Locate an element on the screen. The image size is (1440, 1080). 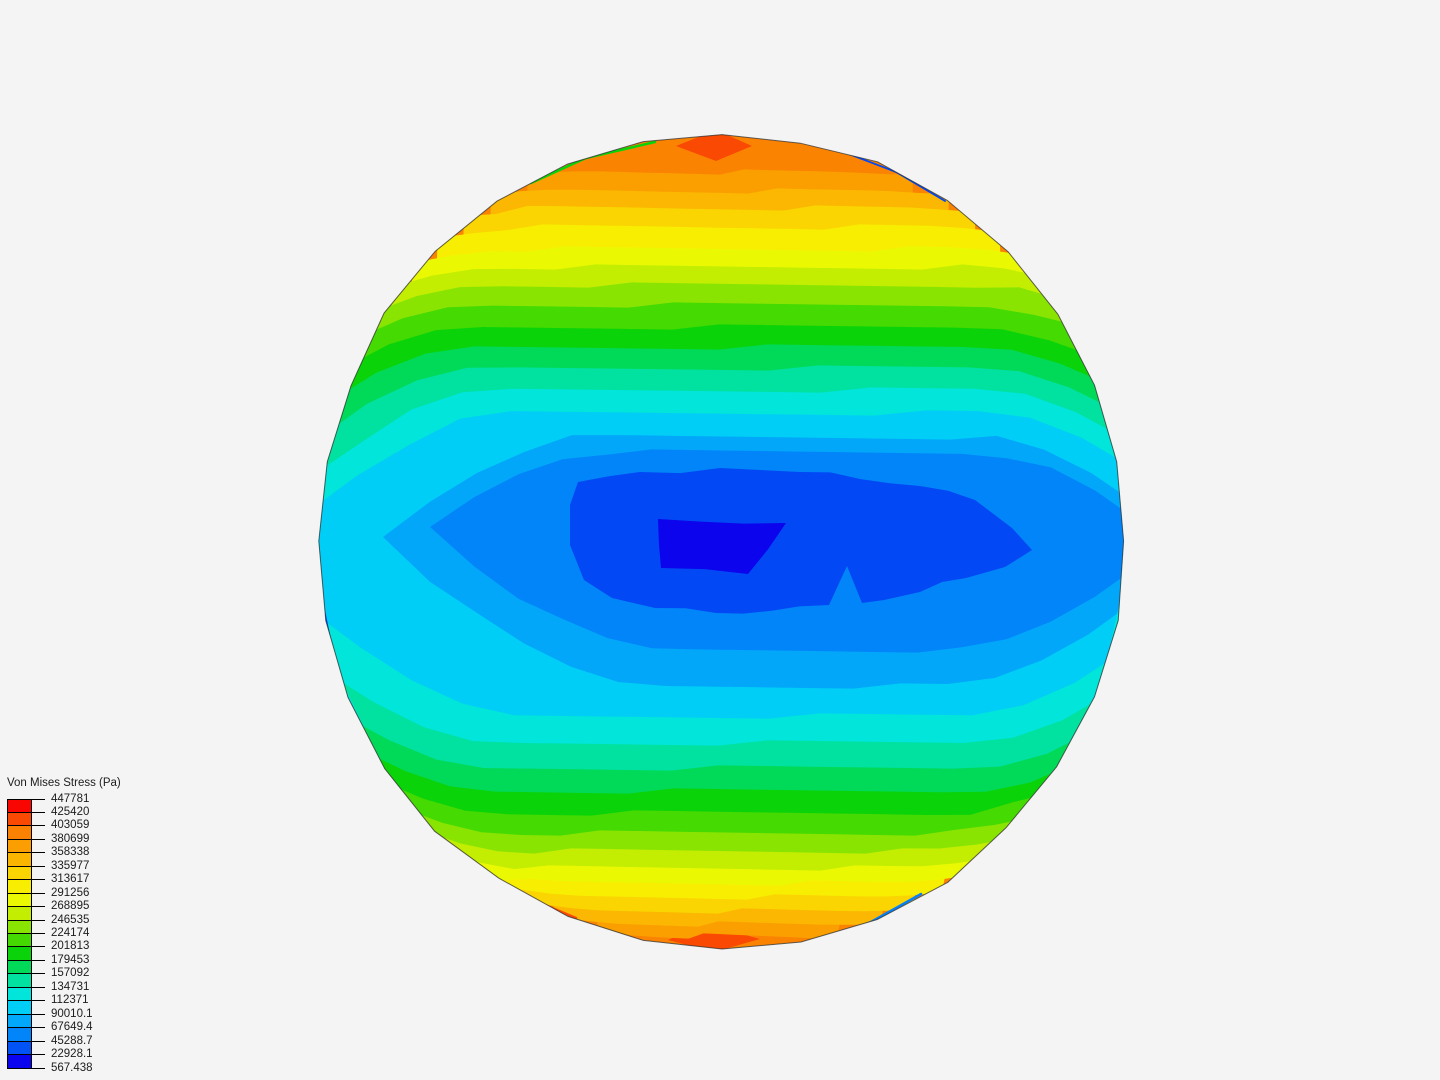
legend-value: 358338 is located at coordinates (70, 852).